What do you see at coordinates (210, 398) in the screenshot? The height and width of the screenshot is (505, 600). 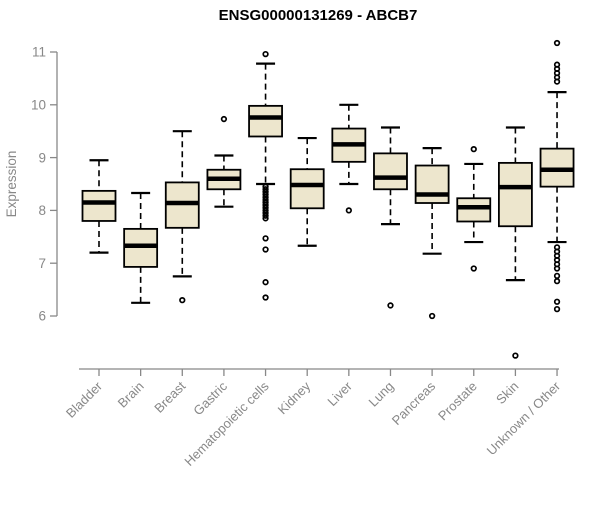 I see `x-tick-label: Gastric` at bounding box center [210, 398].